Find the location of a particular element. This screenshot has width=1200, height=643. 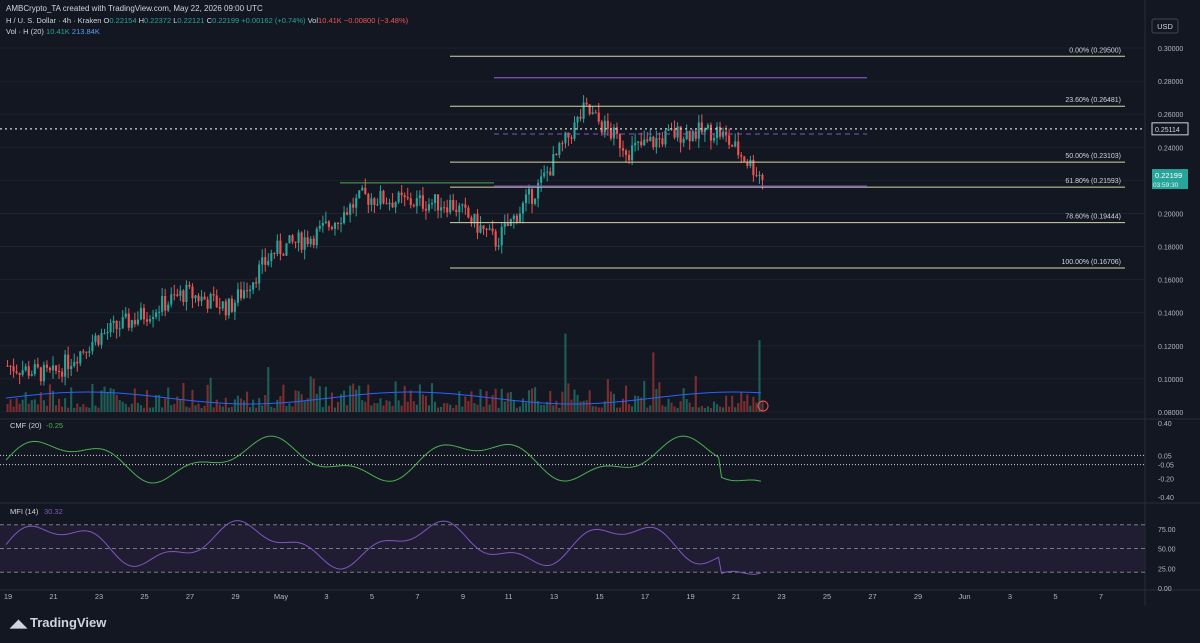

cmf-label: CMF (20) is located at coordinates (26, 425).